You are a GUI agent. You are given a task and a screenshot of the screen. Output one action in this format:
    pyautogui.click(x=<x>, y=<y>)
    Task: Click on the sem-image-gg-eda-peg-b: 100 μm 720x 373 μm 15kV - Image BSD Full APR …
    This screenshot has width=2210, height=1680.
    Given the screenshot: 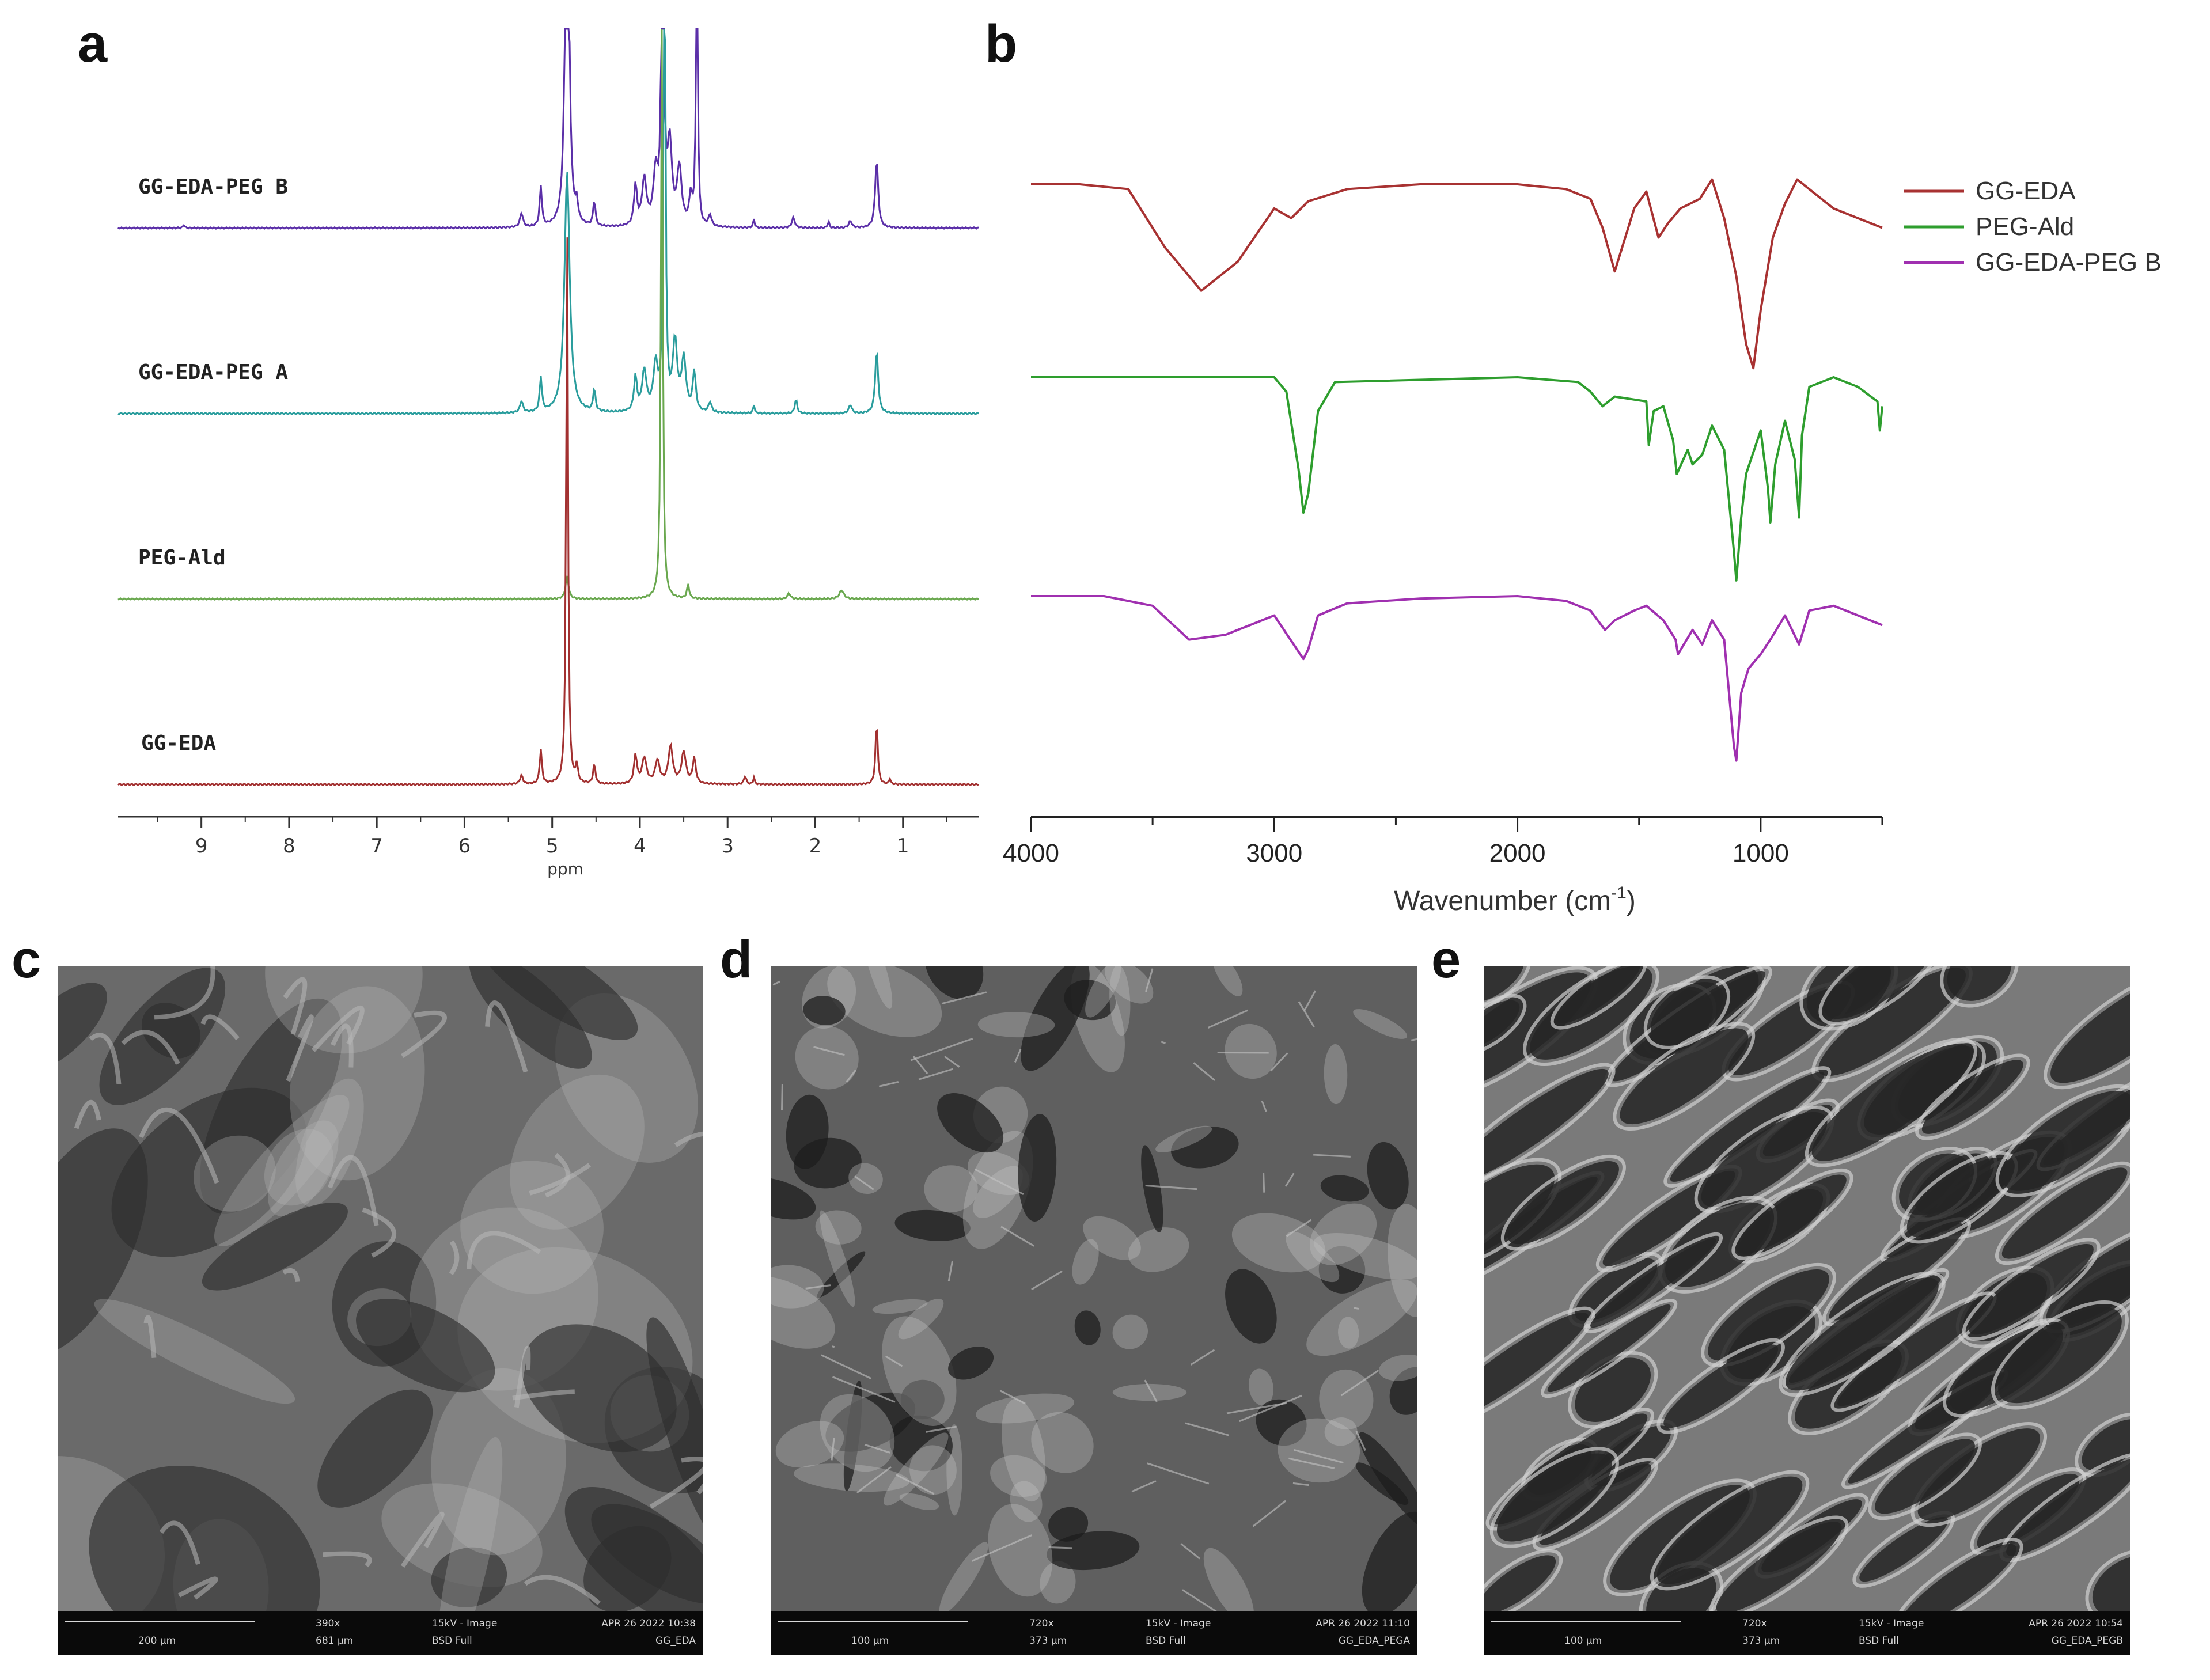 What is the action you would take?
    pyautogui.click(x=1807, y=1310)
    